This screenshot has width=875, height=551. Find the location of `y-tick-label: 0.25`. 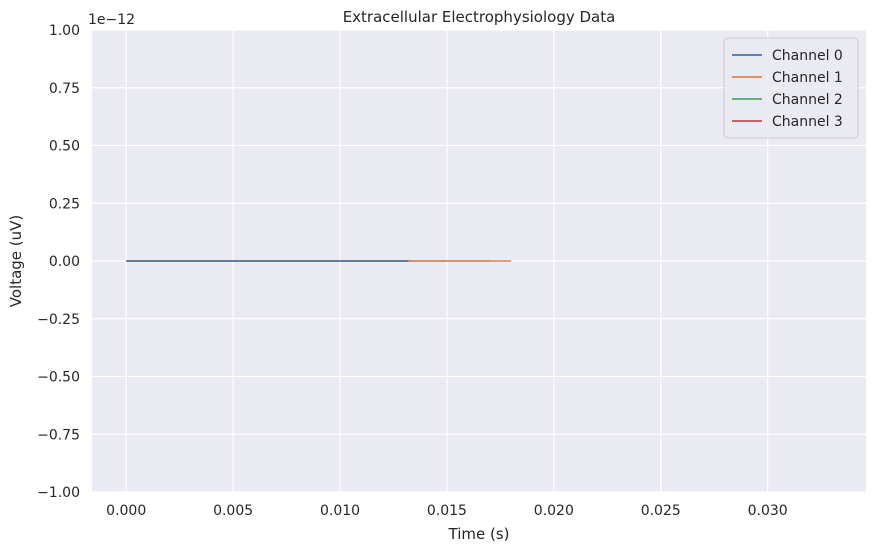

y-tick-label: 0.25 is located at coordinates (64, 204).